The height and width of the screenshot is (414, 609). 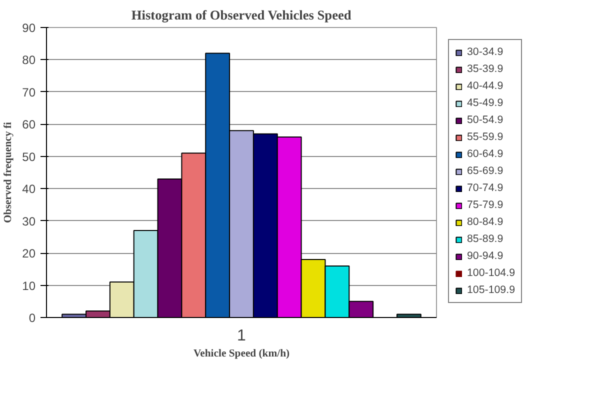 What do you see at coordinates (485, 171) in the screenshot?
I see `legend-label: 65-69.9` at bounding box center [485, 171].